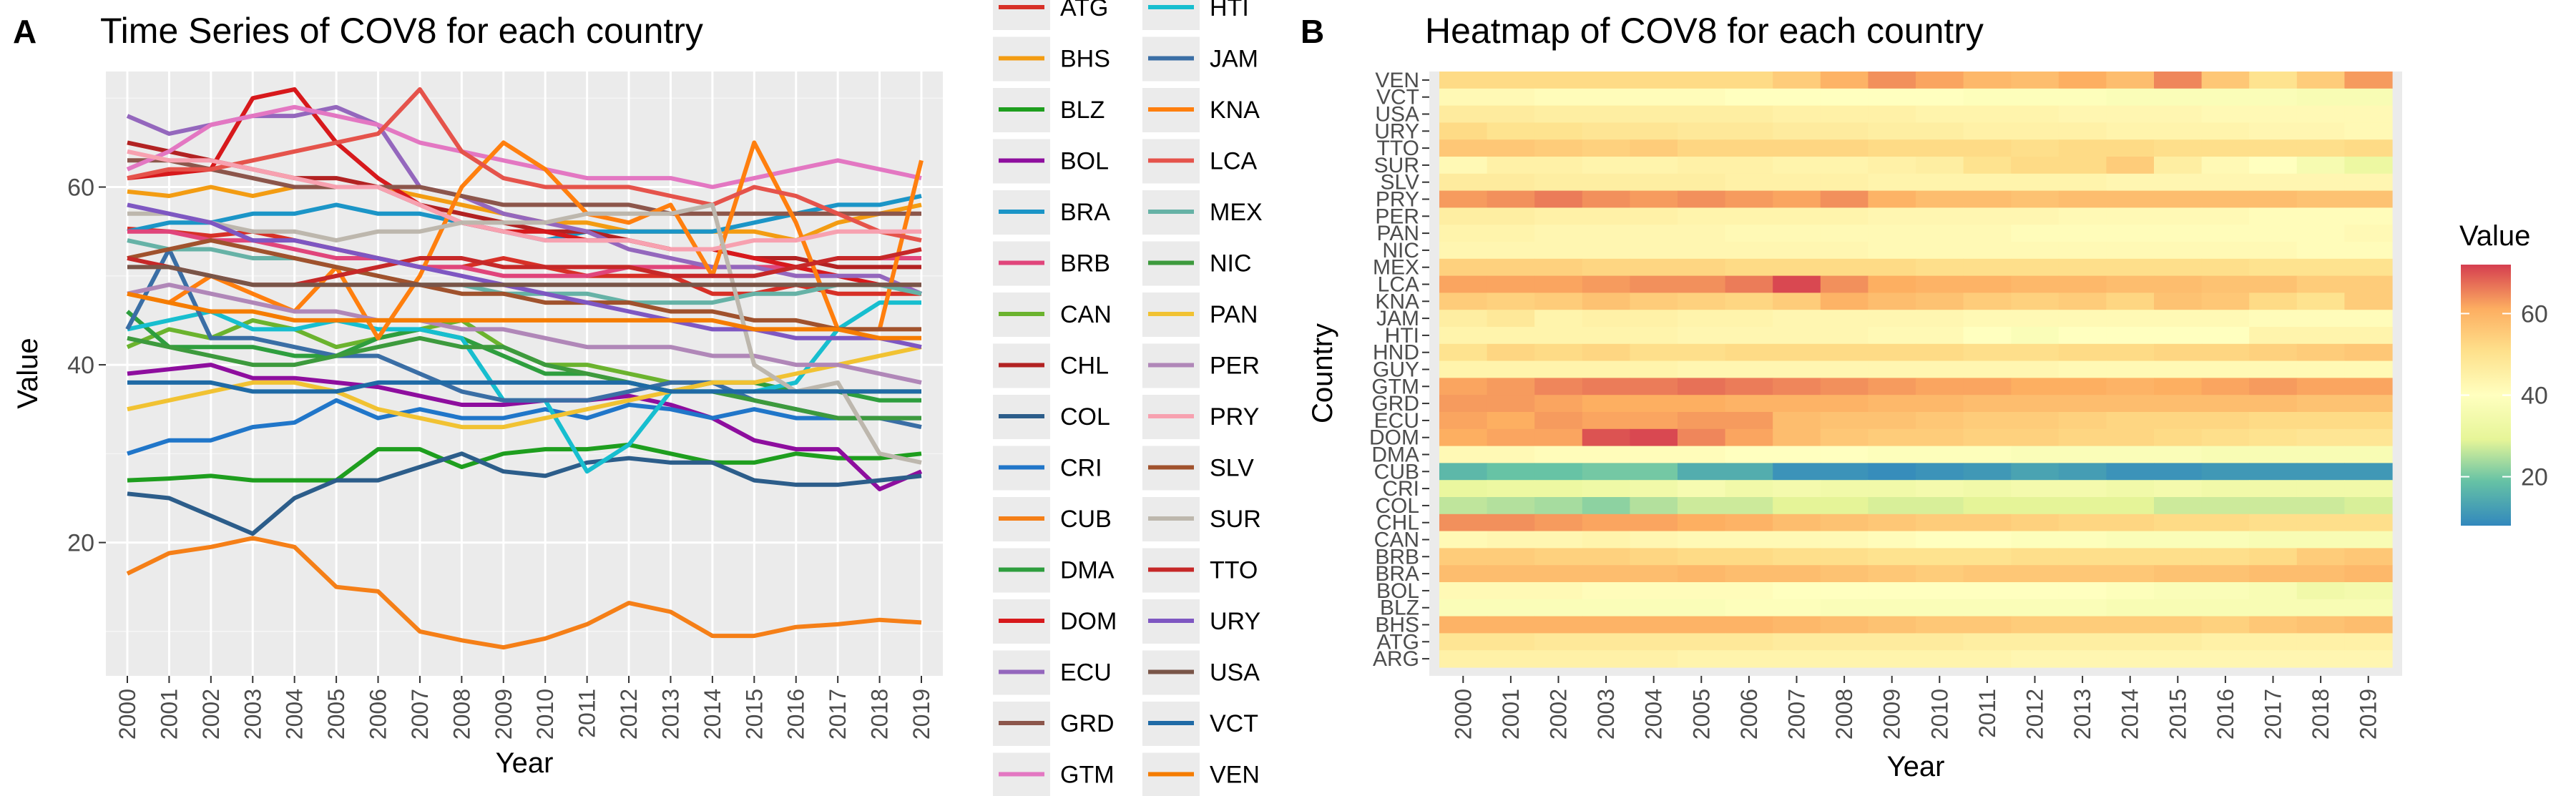  I want to click on panel-b-x-axis-title: Year, so click(1916, 767).